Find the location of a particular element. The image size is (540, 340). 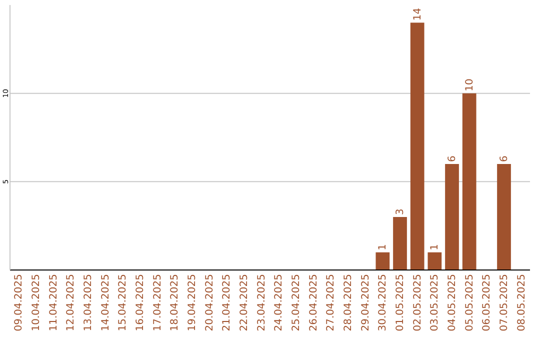

x-tick-label: 25.04.2025 is located at coordinates (296, 303).